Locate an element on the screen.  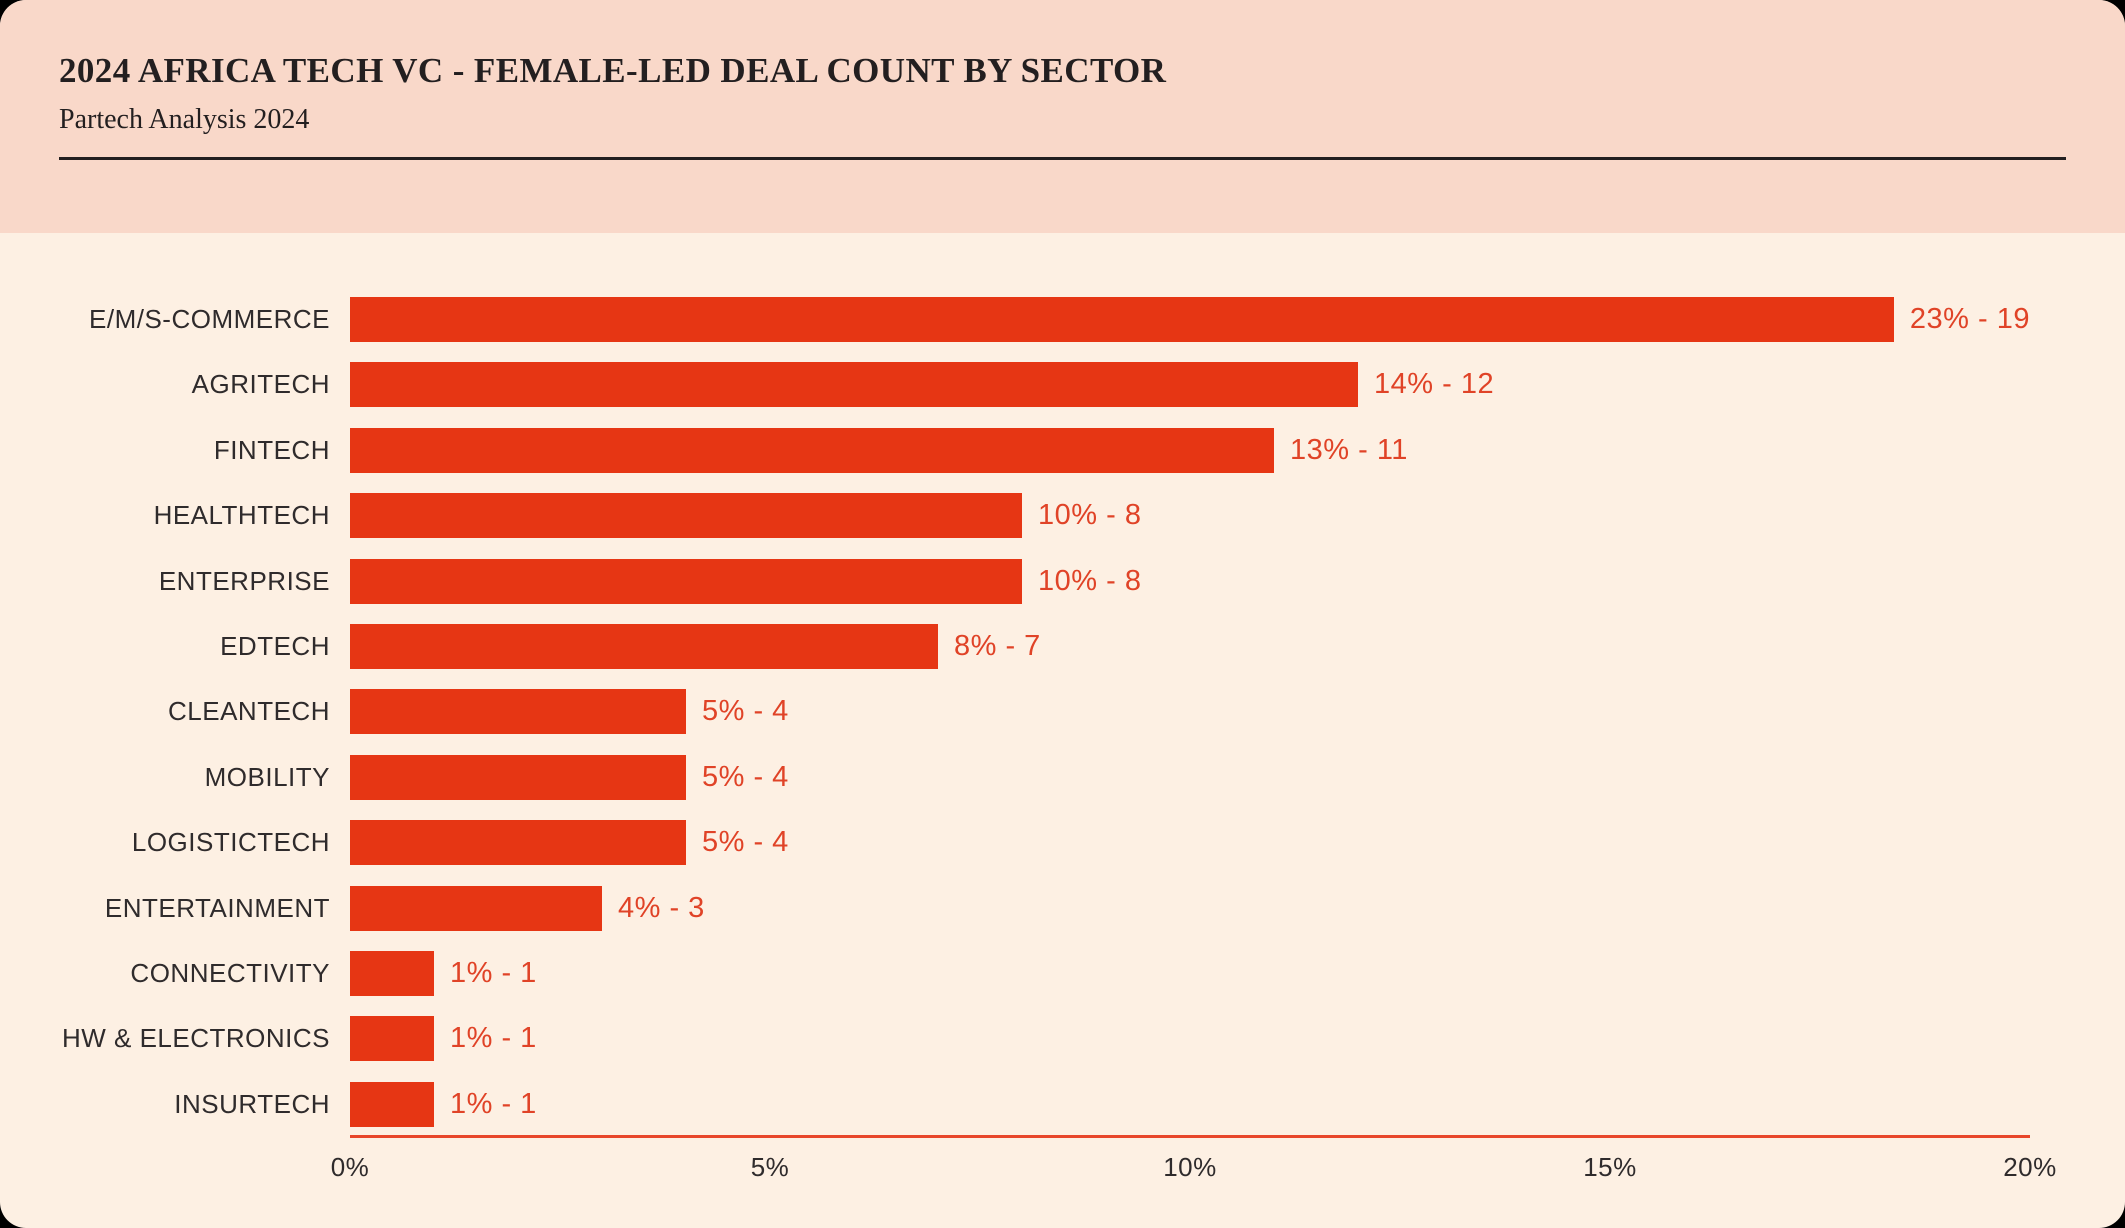
category-label: AGRITECH is located at coordinates (260, 384).